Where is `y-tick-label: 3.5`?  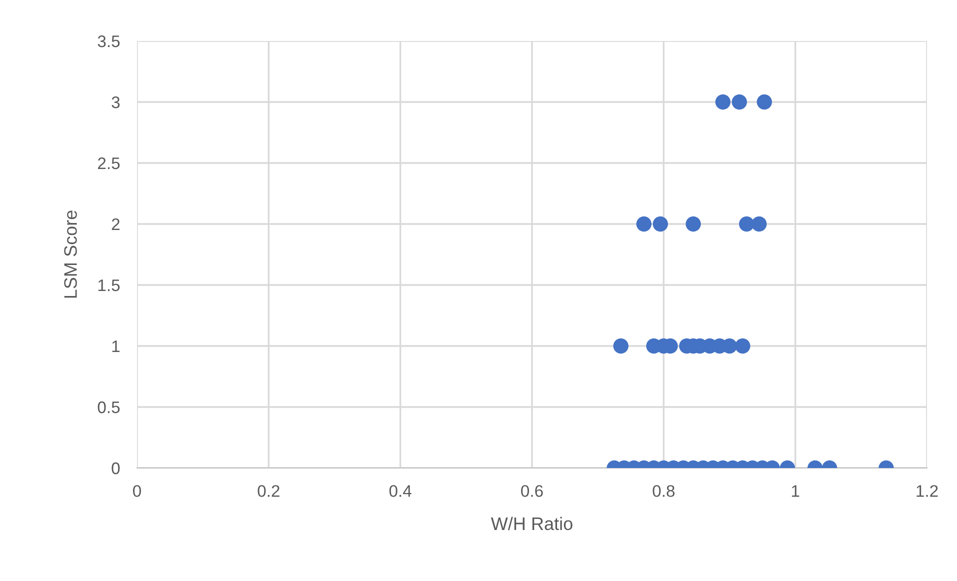
y-tick-label: 3.5 is located at coordinates (109, 41).